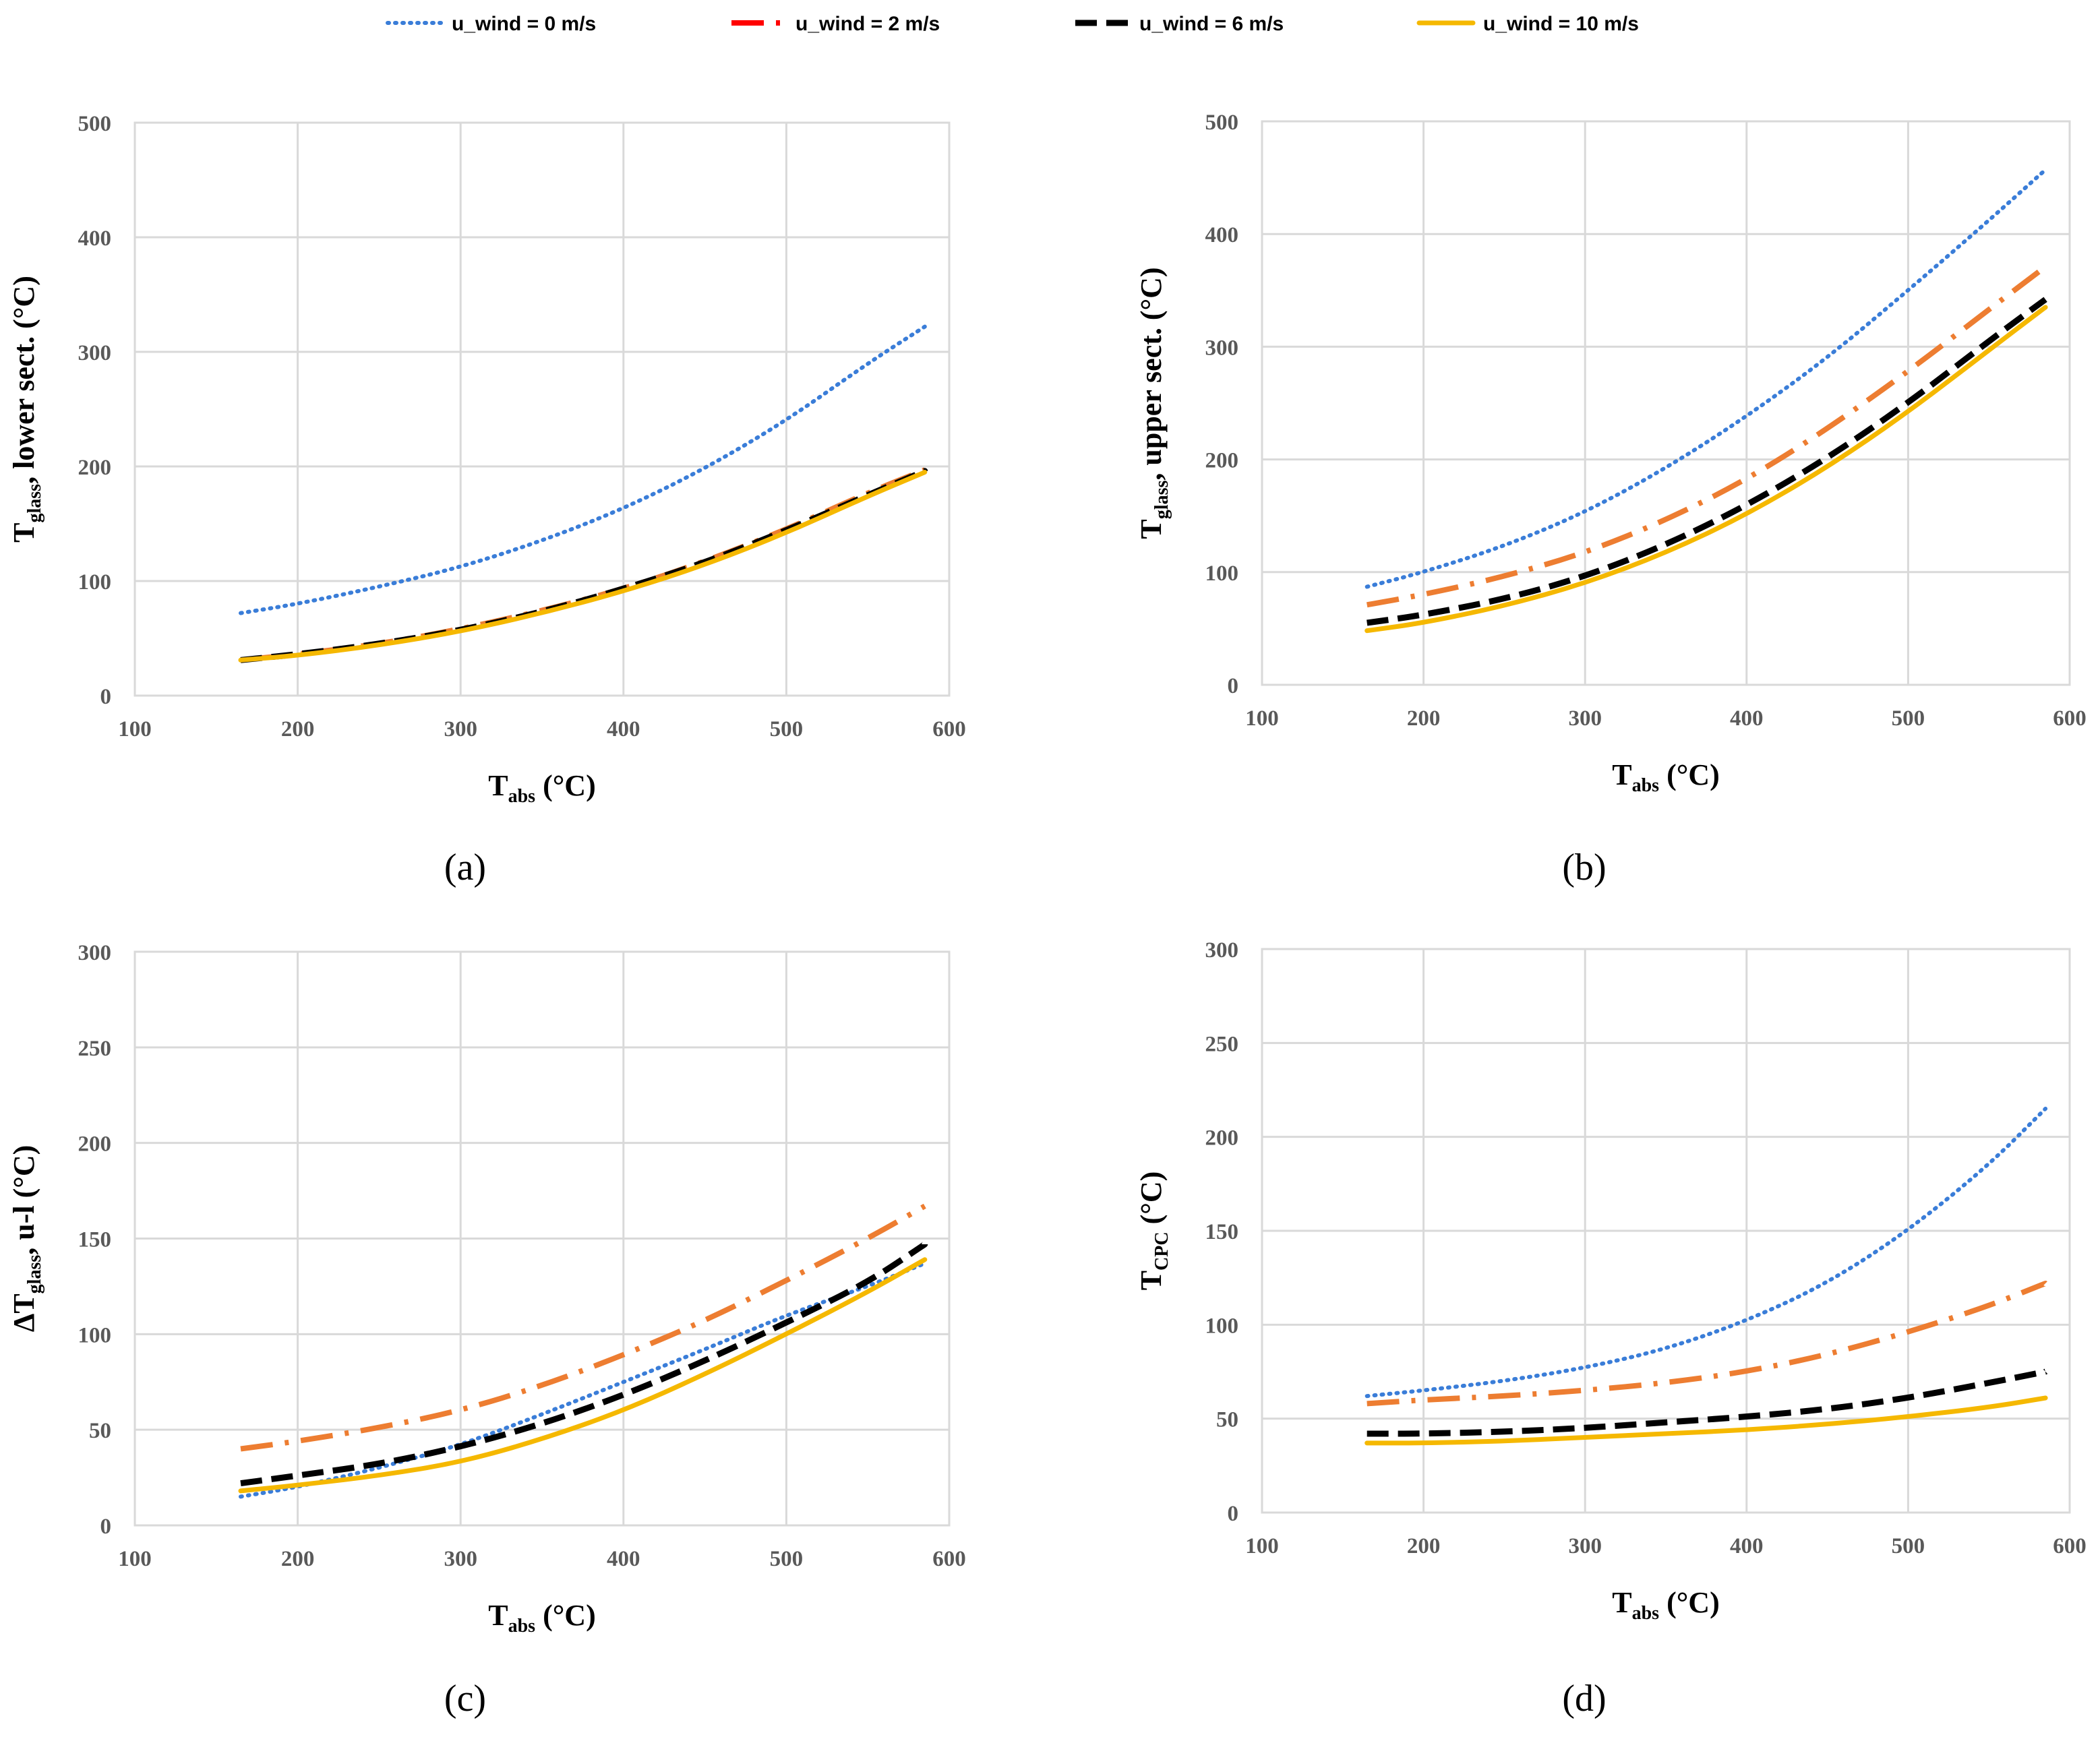 Image resolution: width=2100 pixels, height=1737 pixels. What do you see at coordinates (26, 1239) in the screenshot?
I see `y-axis-label: ΔTglass, u-l (°C)` at bounding box center [26, 1239].